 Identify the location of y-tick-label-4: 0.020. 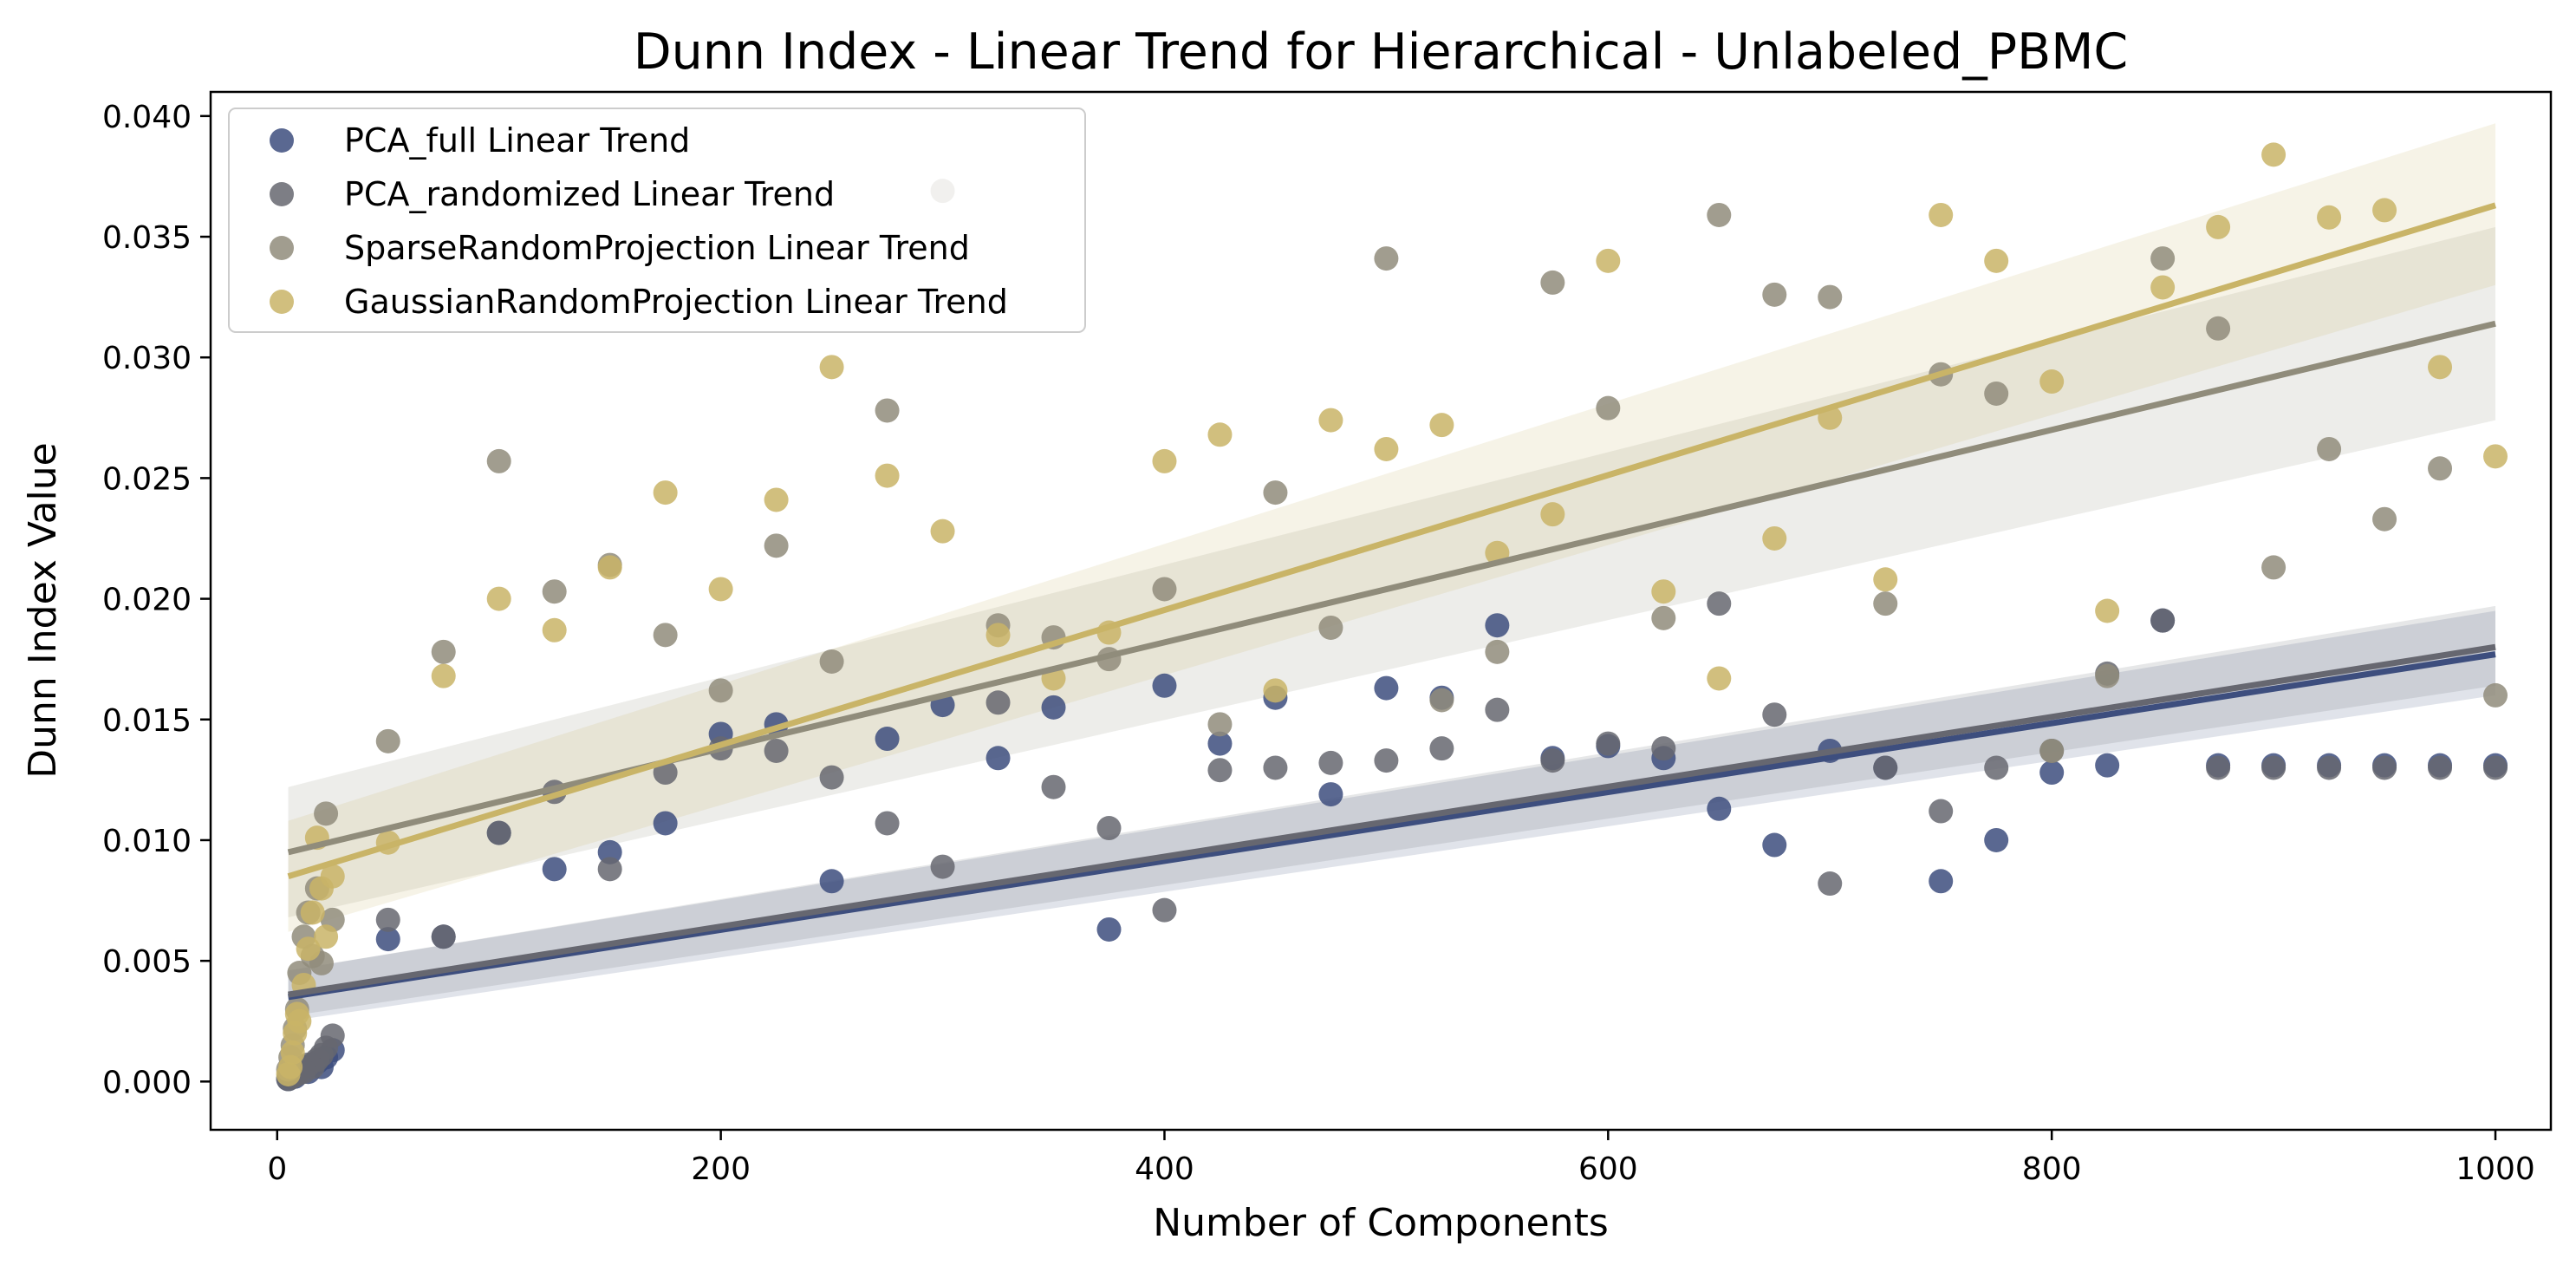
(147, 600).